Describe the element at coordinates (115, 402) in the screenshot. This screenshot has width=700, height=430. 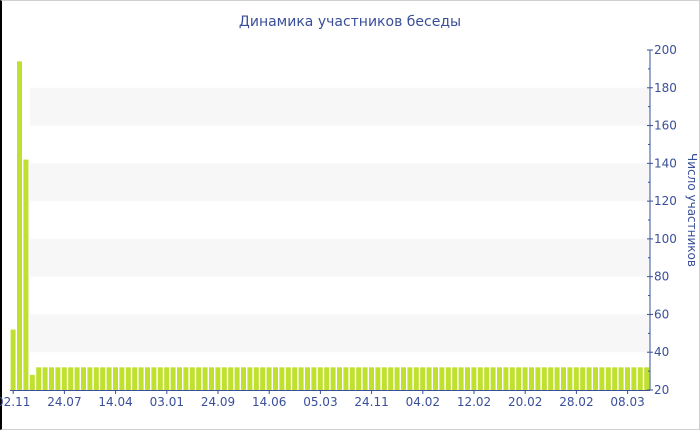
I see `x-tick-label: 14.04` at that location.